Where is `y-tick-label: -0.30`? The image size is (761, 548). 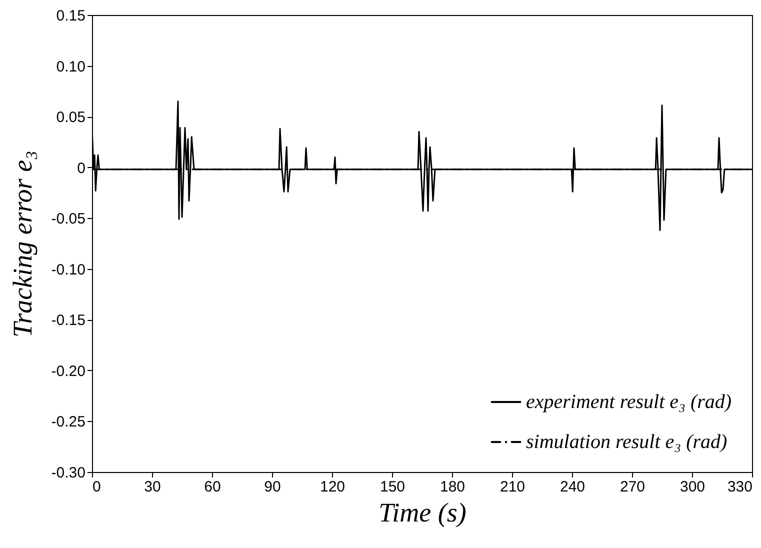
y-tick-label: -0.30 is located at coordinates (68, 473).